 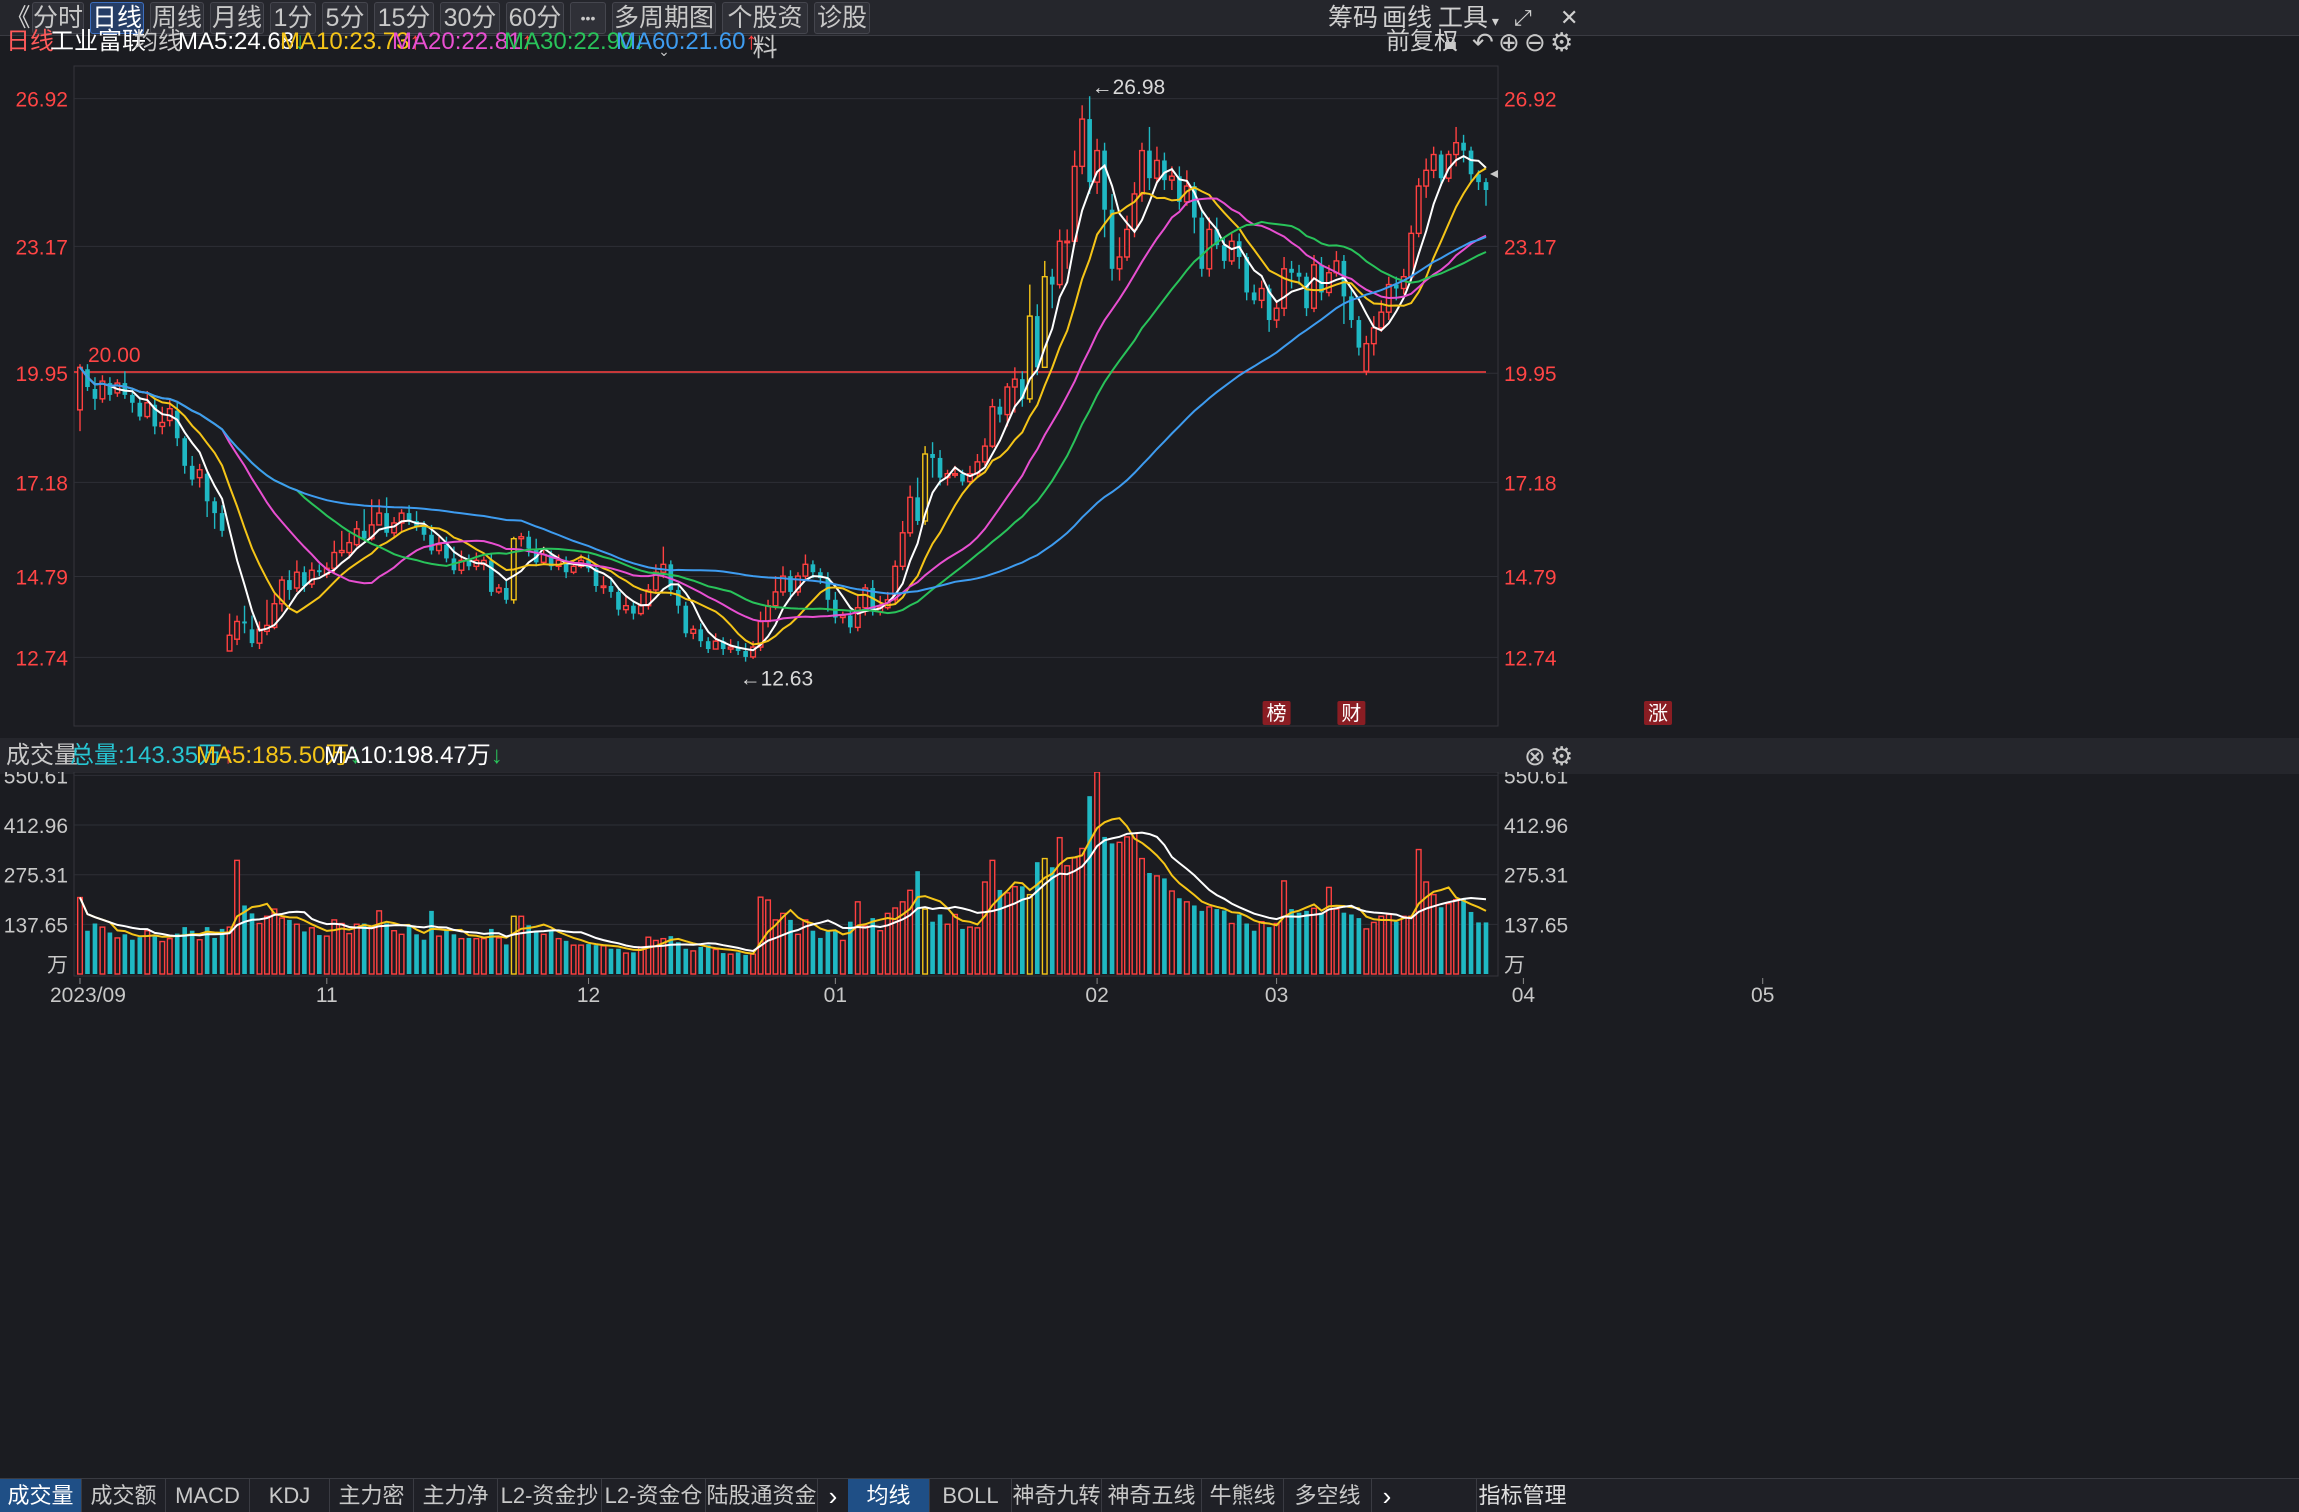 I want to click on settings-icon: ⚙, so click(x=1562, y=42).